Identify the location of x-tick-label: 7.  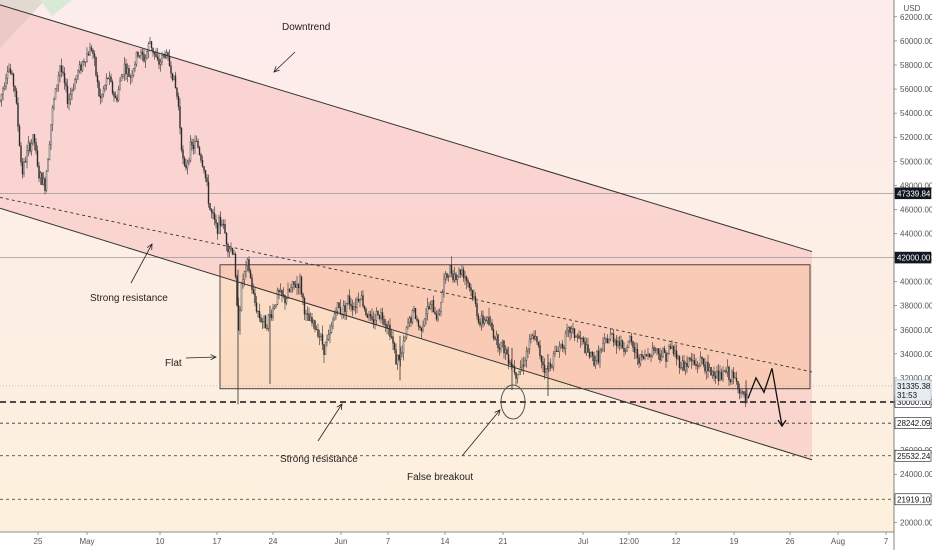
(886, 541).